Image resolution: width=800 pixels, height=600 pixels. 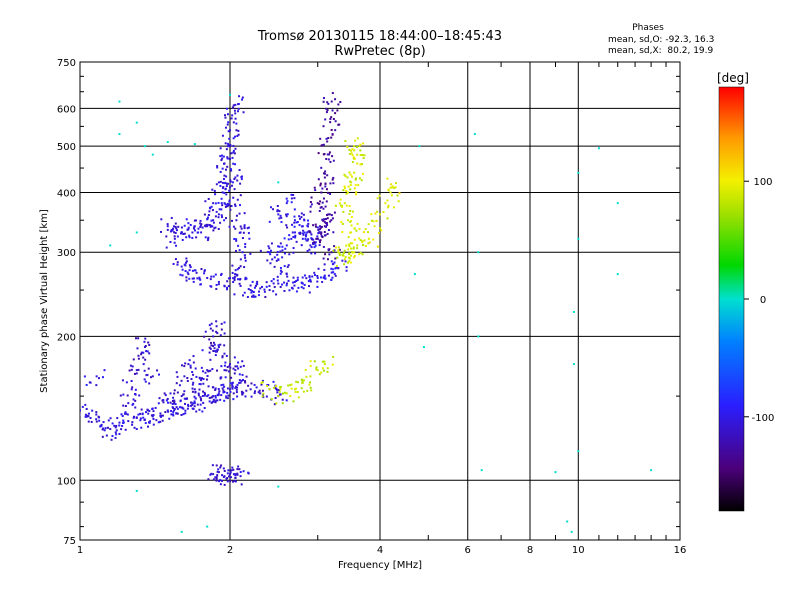 I want to click on x-tick-labels: 1 2 4 6 8 10 16, so click(x=382, y=550).